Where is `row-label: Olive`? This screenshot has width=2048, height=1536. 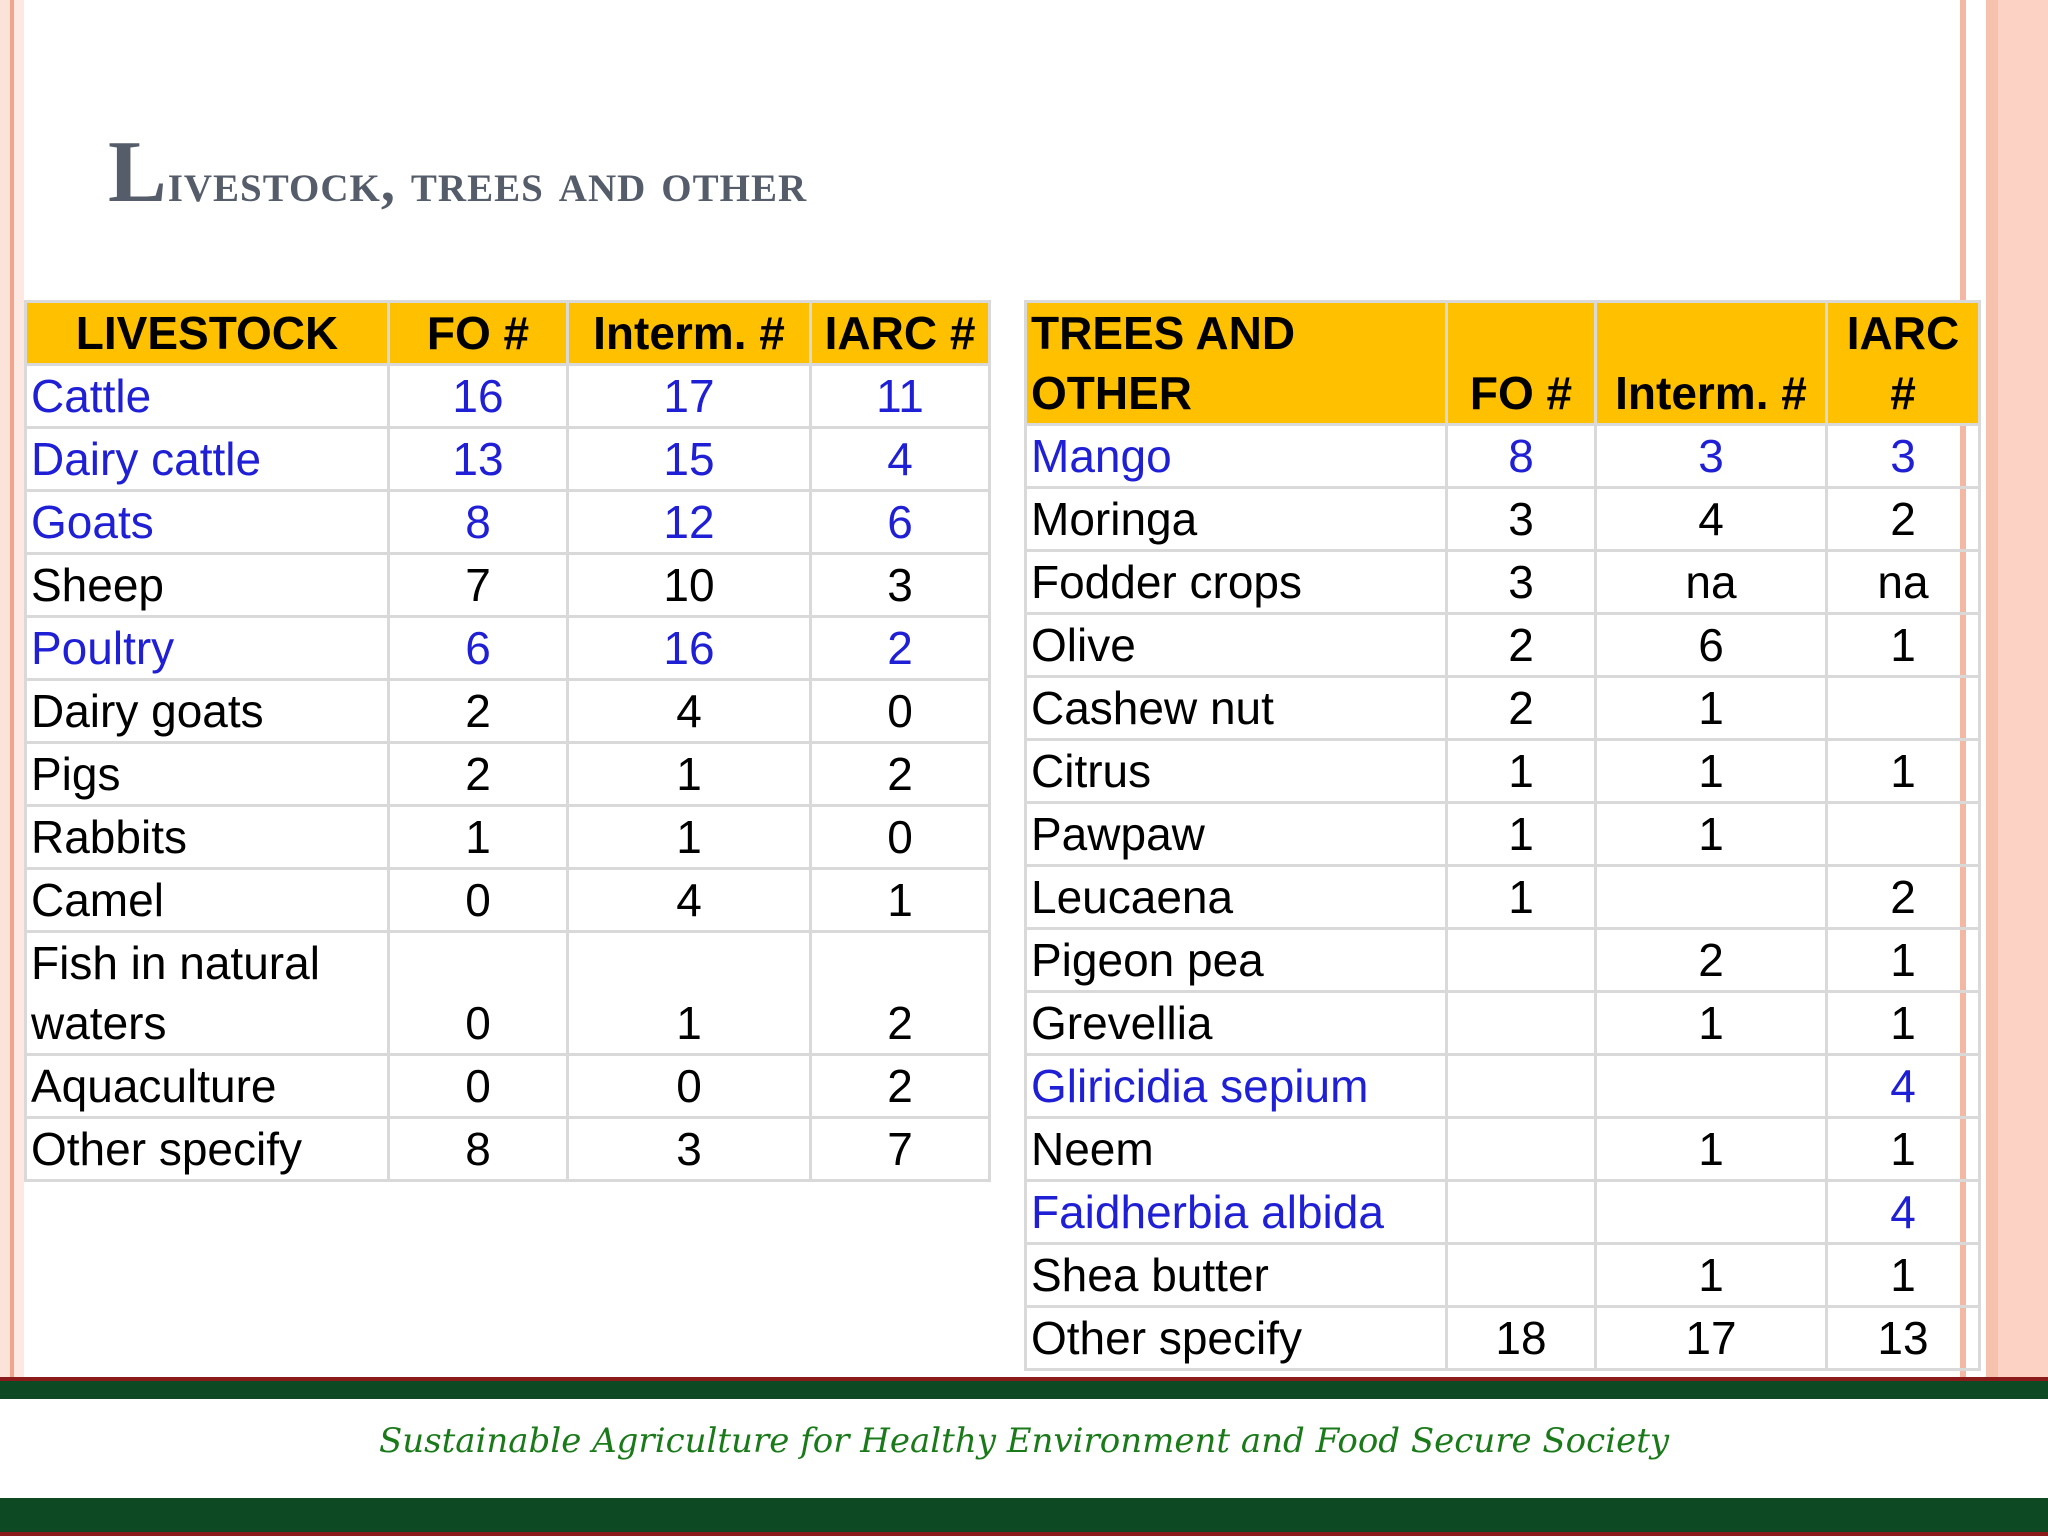
row-label: Olive is located at coordinates (1236, 645).